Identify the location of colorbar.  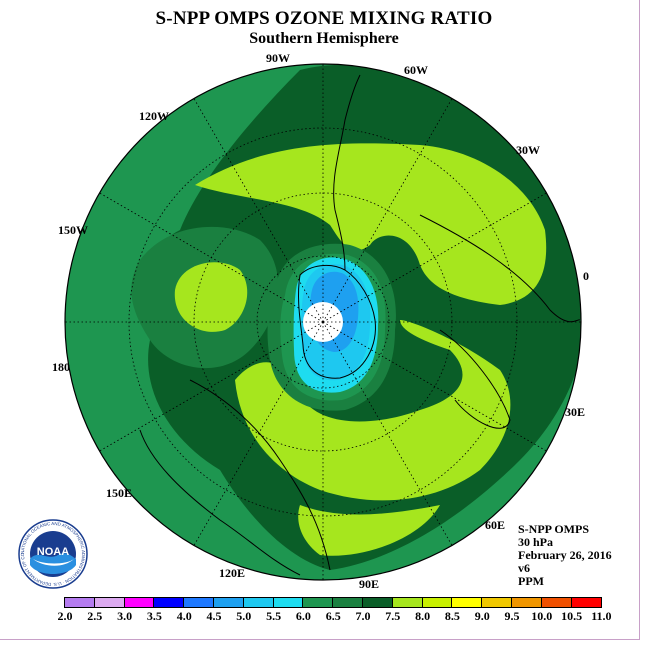
(333, 602).